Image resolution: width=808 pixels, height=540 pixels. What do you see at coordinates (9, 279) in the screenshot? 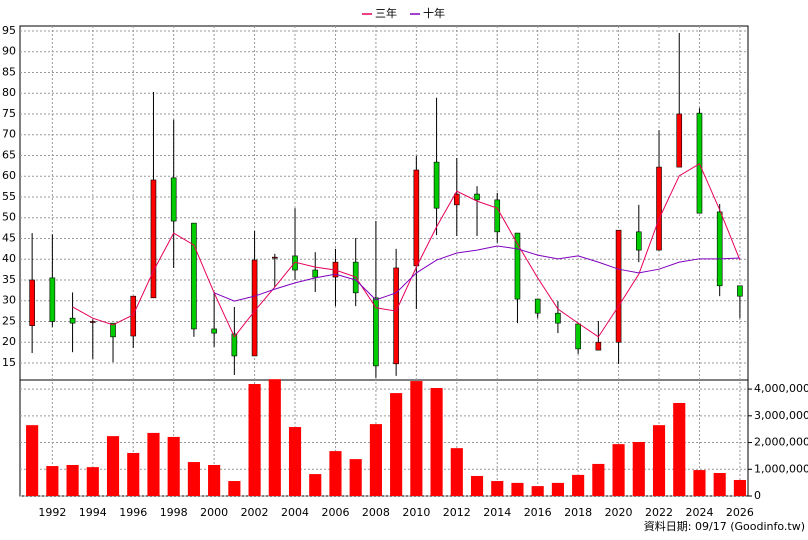
I see `y-tick-label: 35` at bounding box center [9, 279].